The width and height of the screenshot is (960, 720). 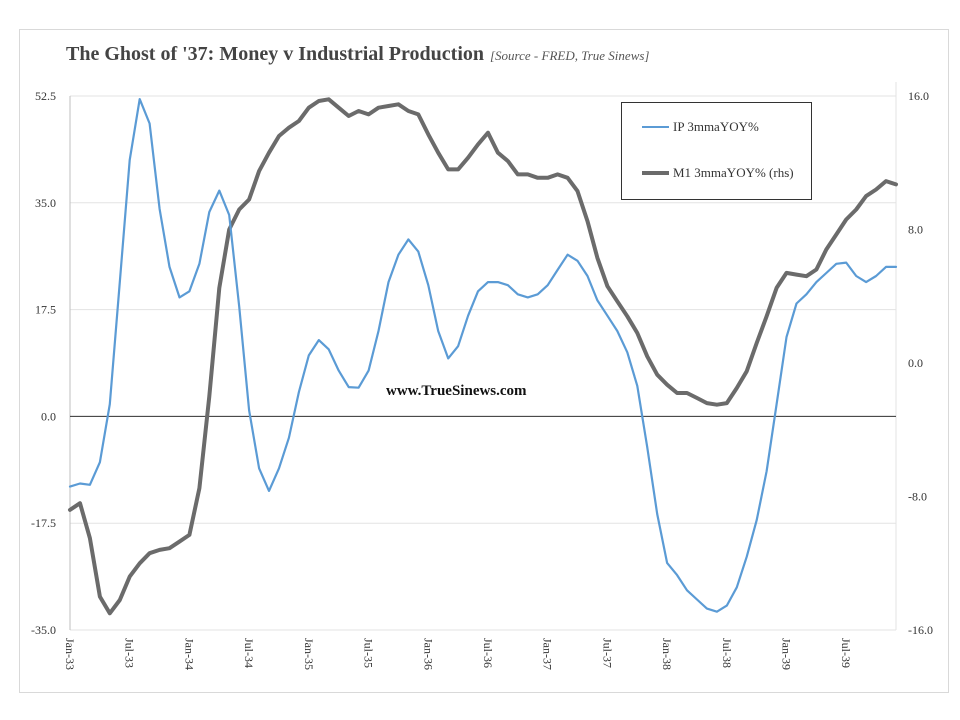 What do you see at coordinates (667, 654) in the screenshot?
I see `x-tick-label: Jan-38` at bounding box center [667, 654].